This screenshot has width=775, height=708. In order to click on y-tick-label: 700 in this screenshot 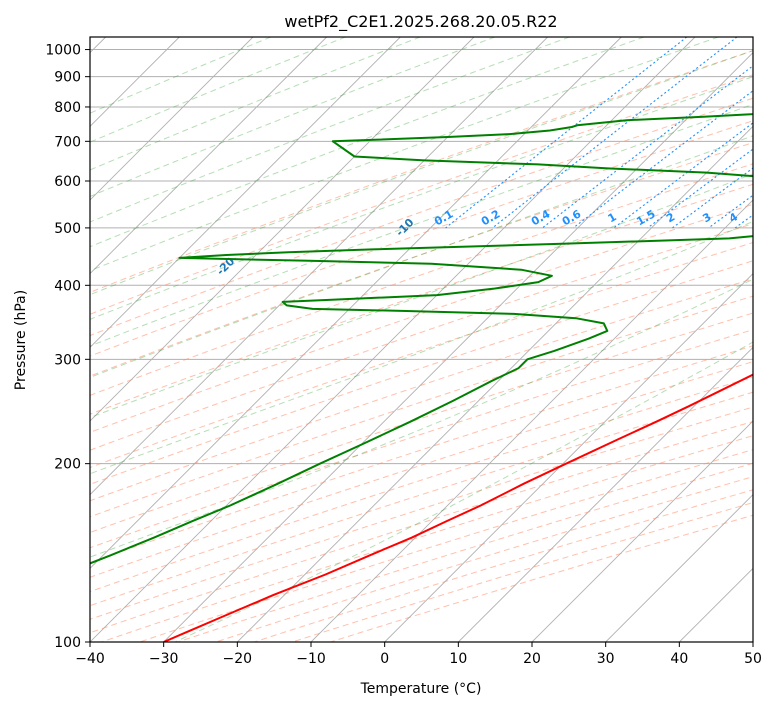, I will do `click(67, 142)`.